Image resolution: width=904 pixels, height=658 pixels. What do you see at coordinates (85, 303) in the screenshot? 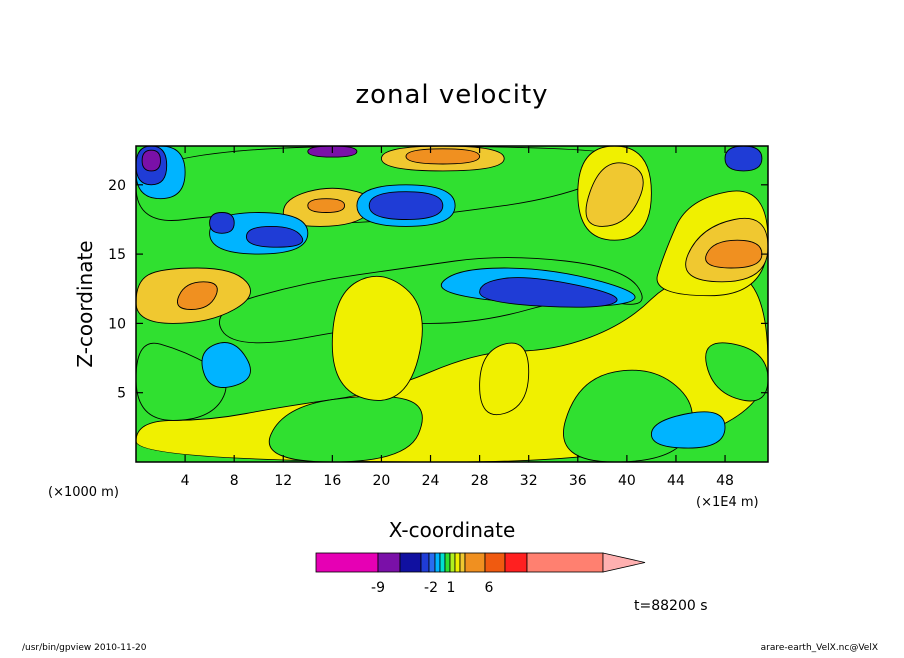
I see `y-axis-title: Z-coordinate` at bounding box center [85, 303].